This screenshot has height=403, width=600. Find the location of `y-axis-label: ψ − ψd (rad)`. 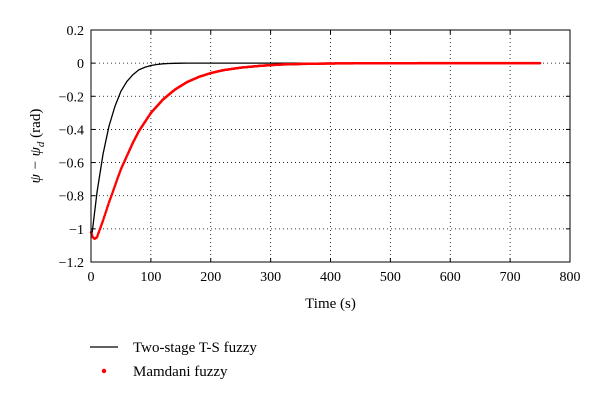

y-axis-label: ψ − ψd (rad) is located at coordinates (37, 146).